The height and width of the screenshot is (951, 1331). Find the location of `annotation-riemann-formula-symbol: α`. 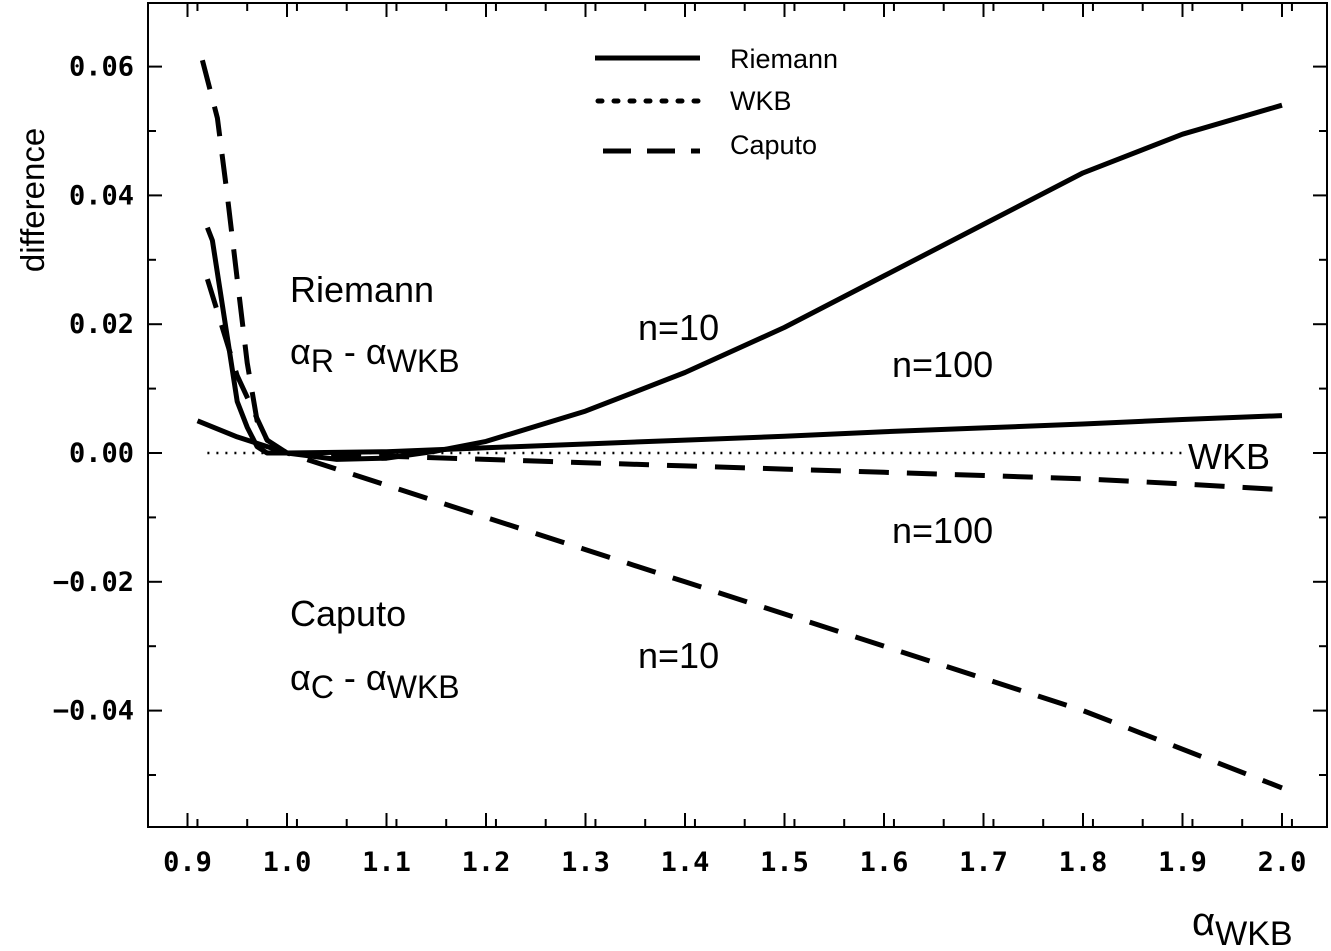

annotation-riemann-formula-symbol: α is located at coordinates (300, 351).